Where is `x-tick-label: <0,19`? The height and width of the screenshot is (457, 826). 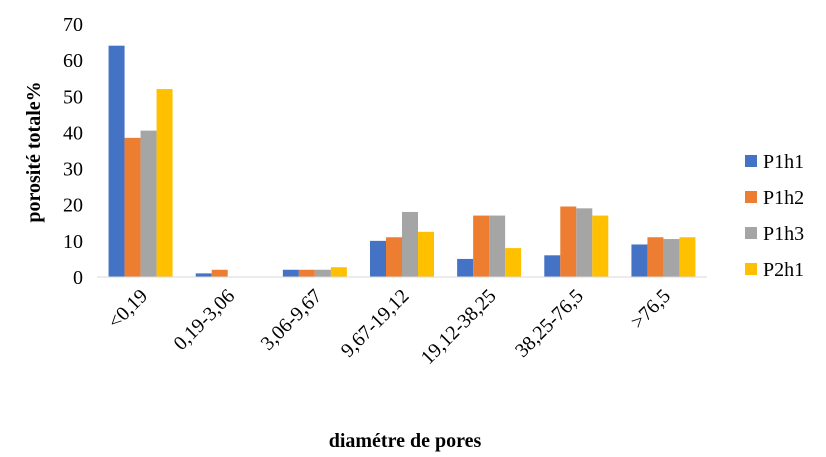
x-tick-label: <0,19 is located at coordinates (128, 309).